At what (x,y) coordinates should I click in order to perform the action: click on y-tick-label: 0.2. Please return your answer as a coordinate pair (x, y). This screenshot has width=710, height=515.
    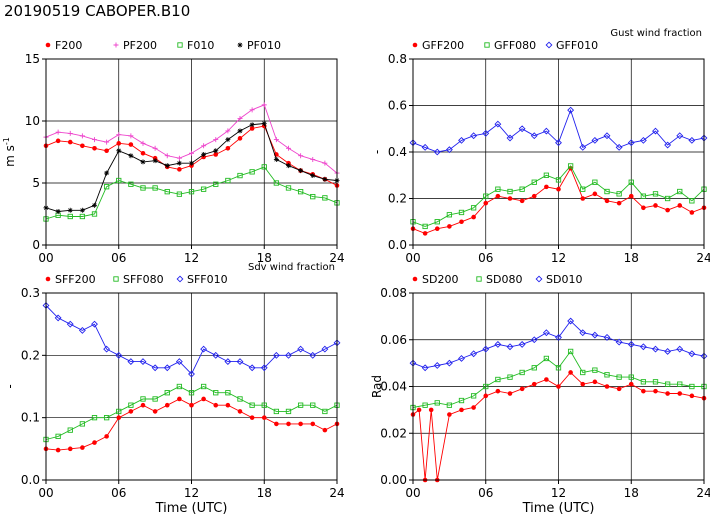
    Looking at the image, I should click on (30, 355).